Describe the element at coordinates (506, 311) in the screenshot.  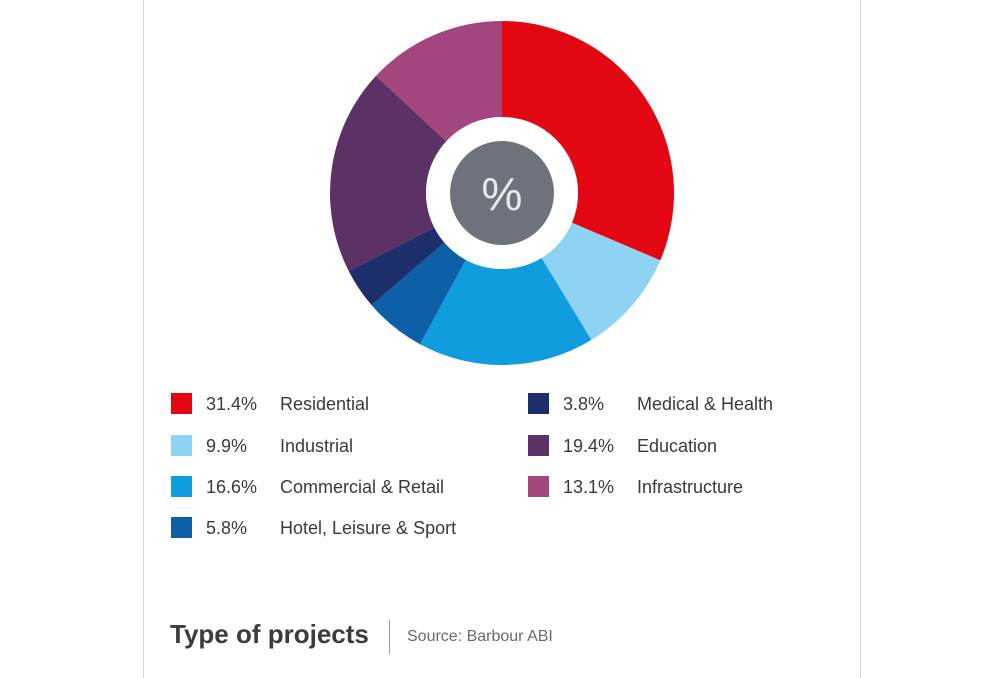
I see `slice-commercial-retail` at that location.